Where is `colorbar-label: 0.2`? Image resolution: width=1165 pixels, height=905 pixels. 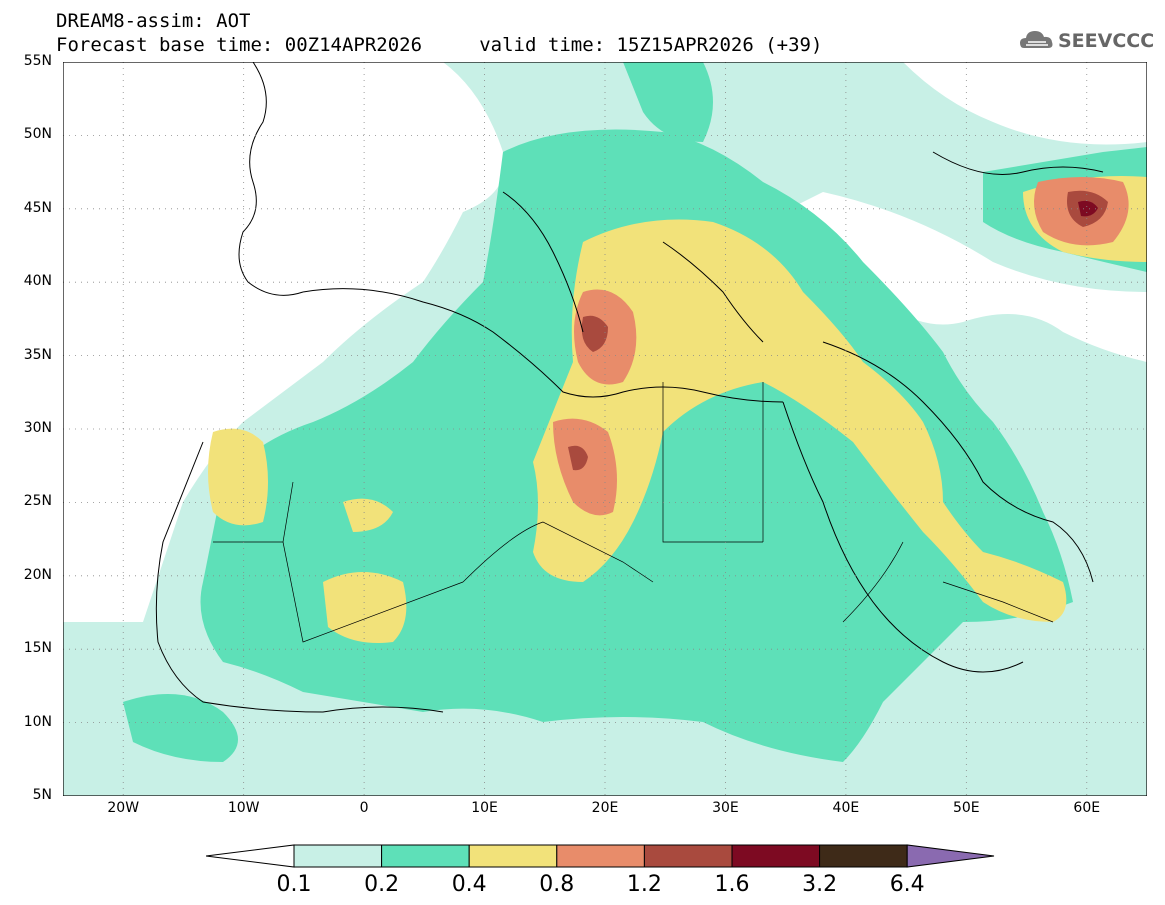
colorbar-label: 0.2 is located at coordinates (382, 884).